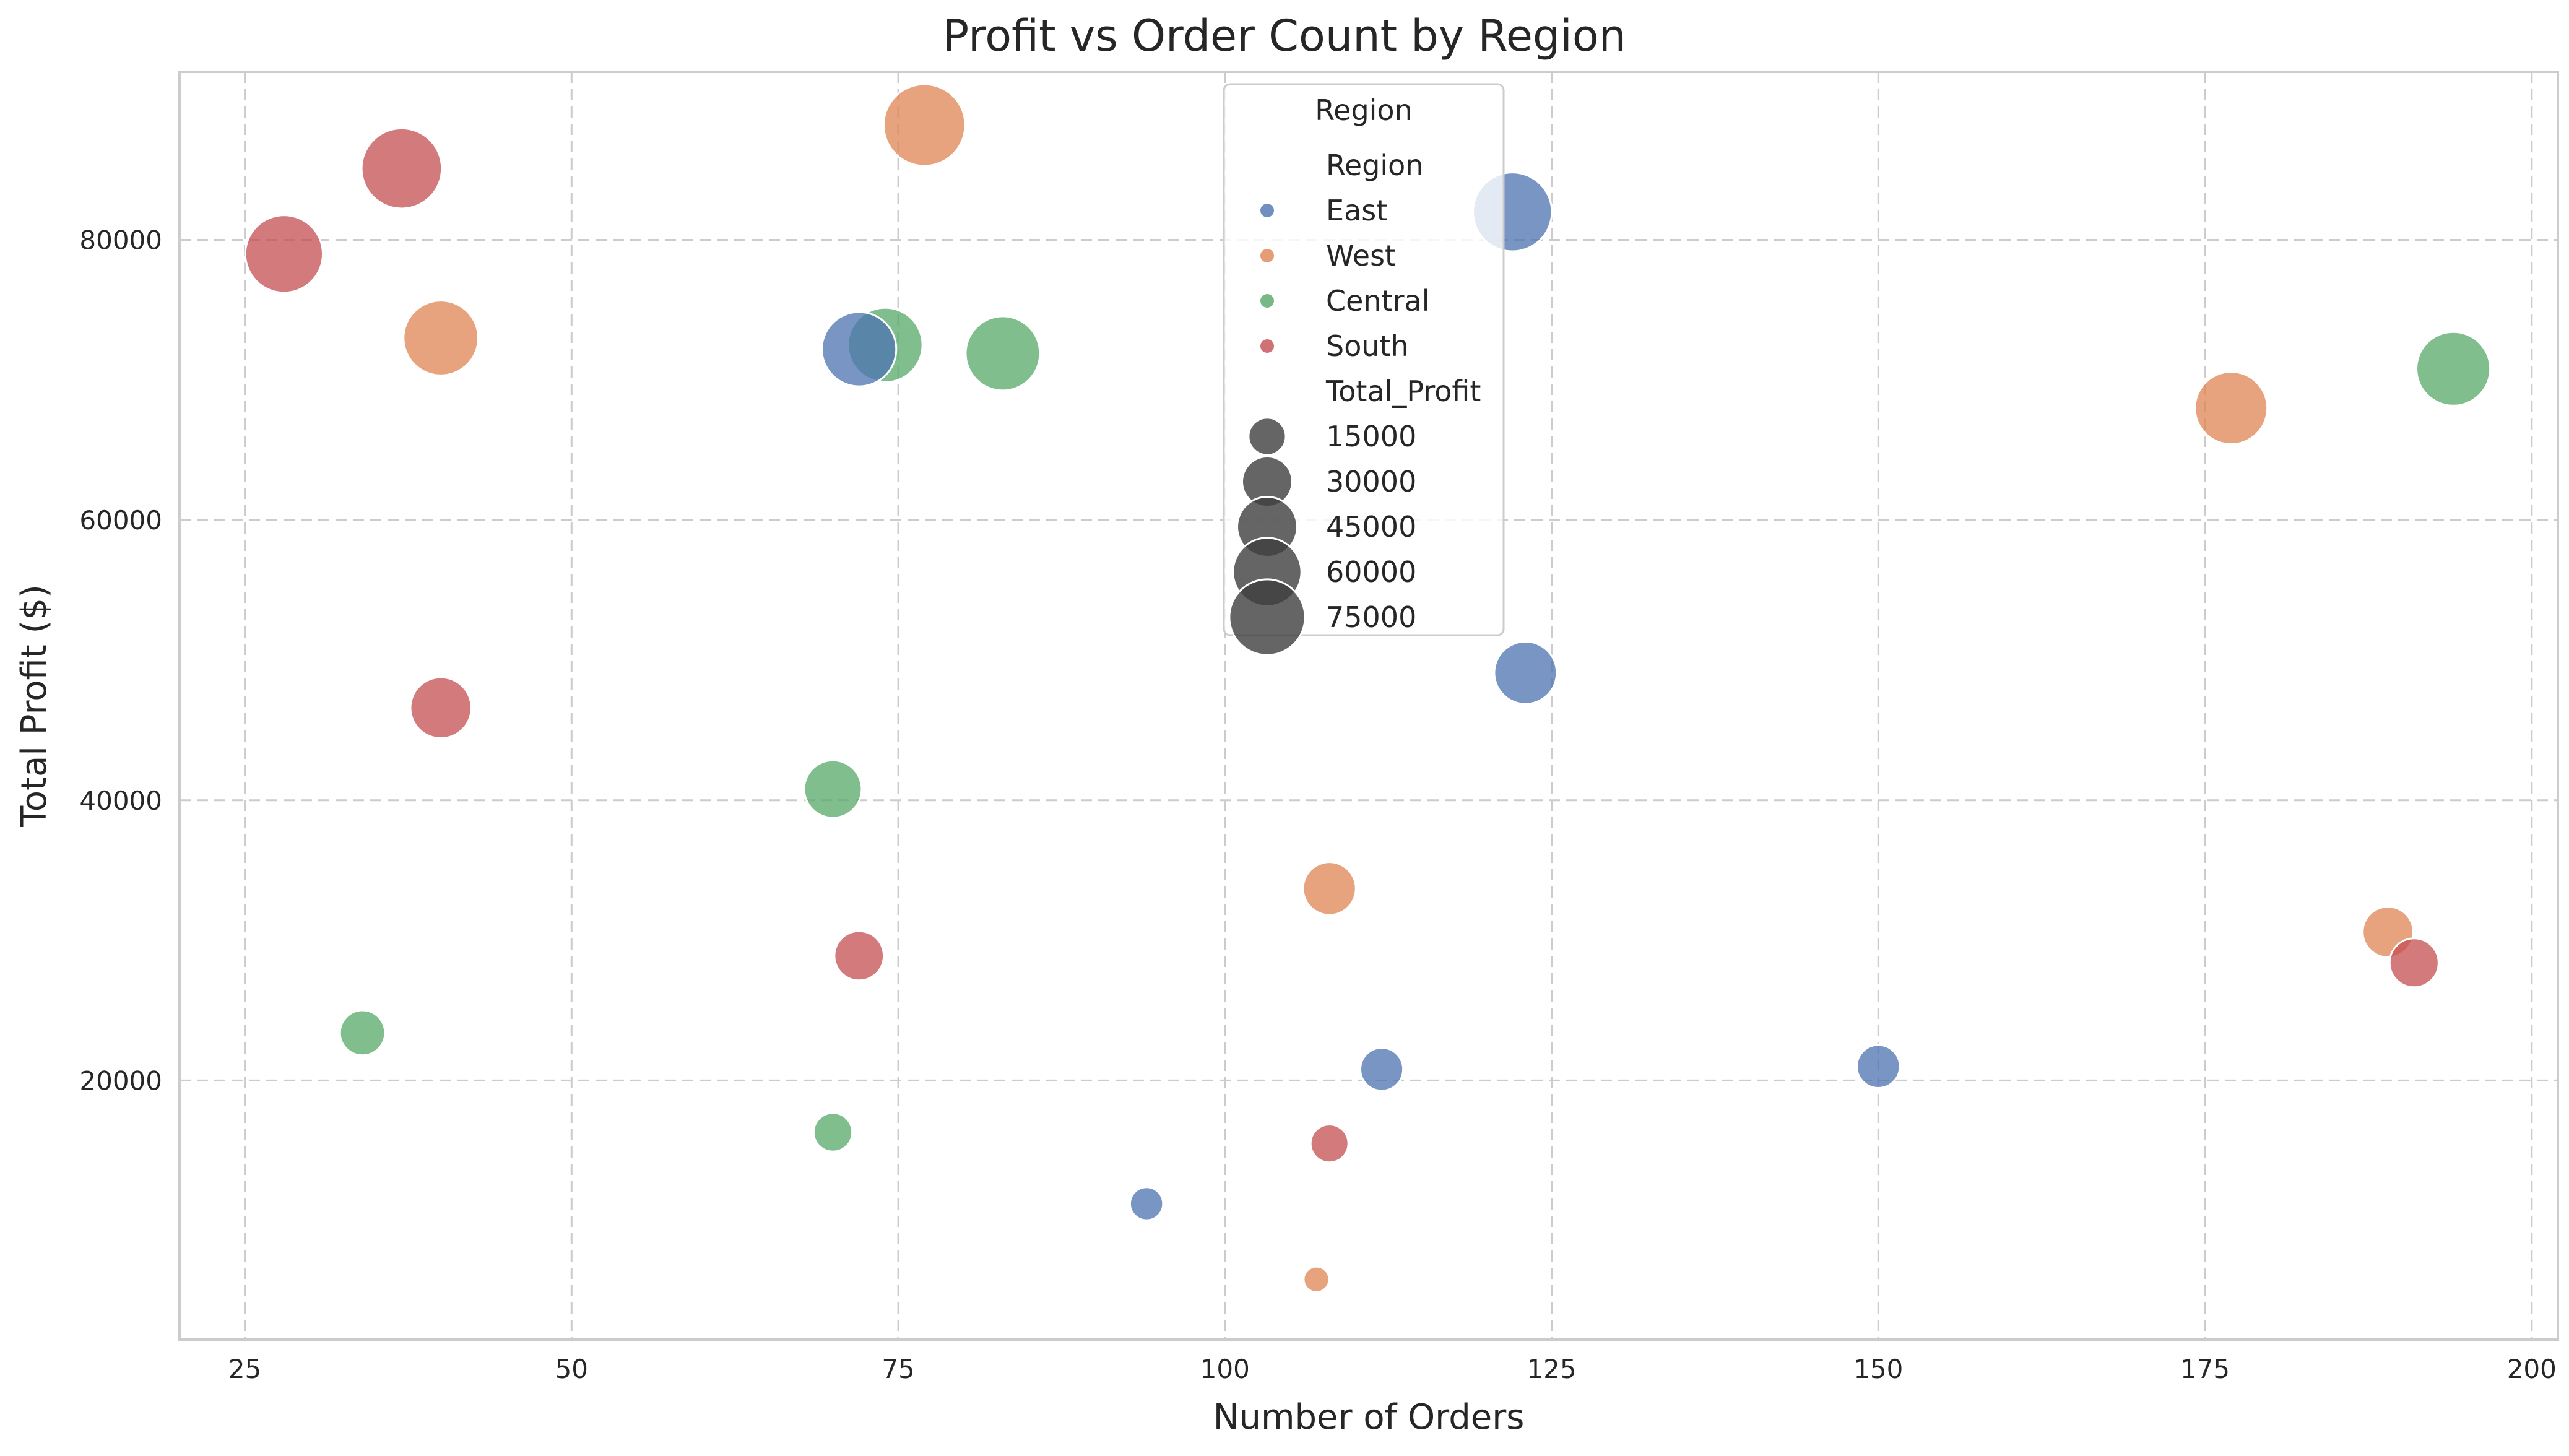 The width and height of the screenshot is (2569, 1456). I want to click on y-tick-label: 60000, so click(120, 520).